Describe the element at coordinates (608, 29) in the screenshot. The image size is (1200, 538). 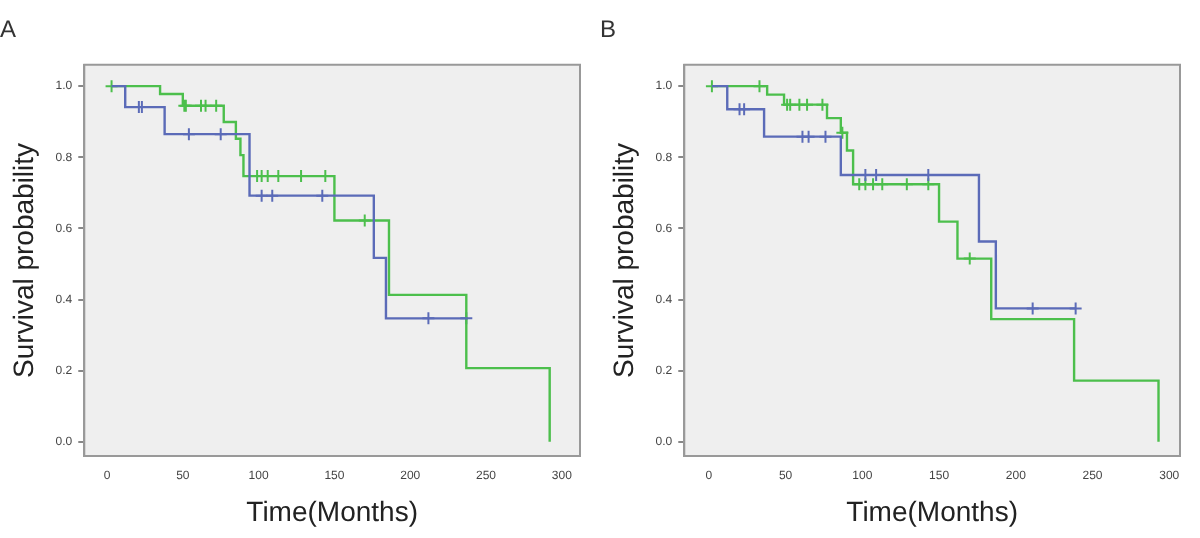
I see `chart-title: B` at that location.